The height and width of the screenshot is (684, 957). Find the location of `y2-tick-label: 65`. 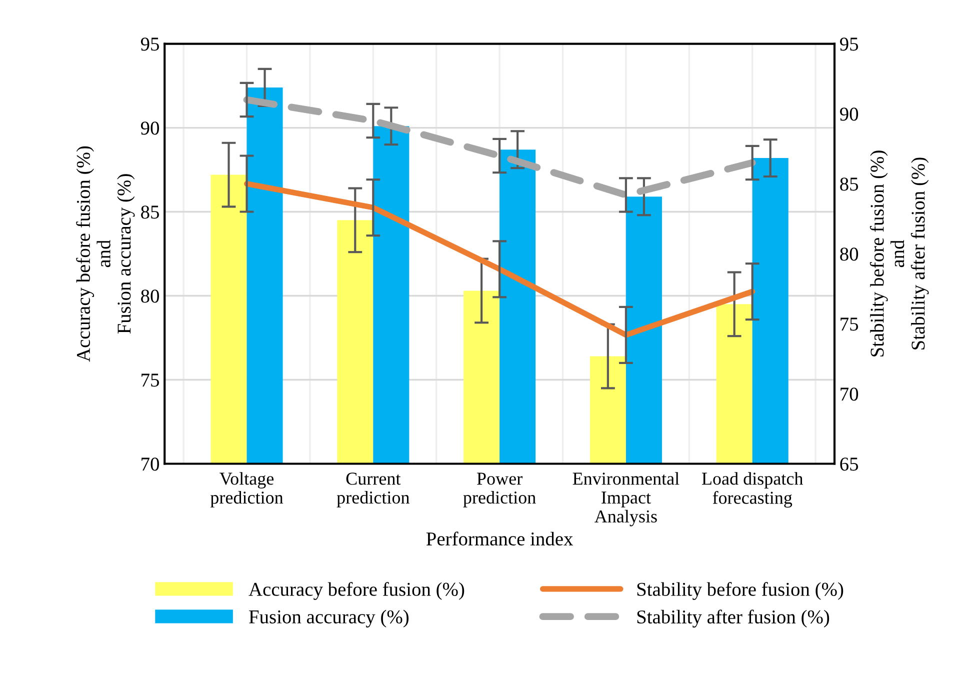

y2-tick-label: 65 is located at coordinates (849, 464).